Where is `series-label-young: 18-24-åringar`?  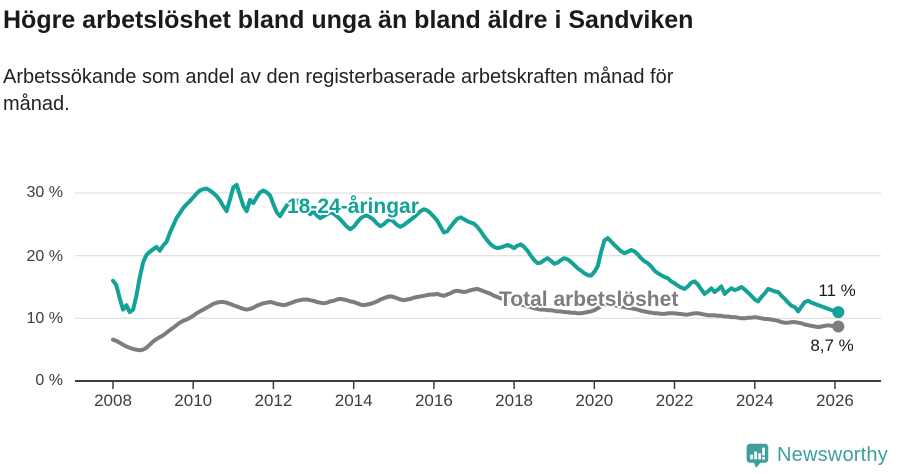 series-label-young: 18-24-åringar is located at coordinates (353, 206).